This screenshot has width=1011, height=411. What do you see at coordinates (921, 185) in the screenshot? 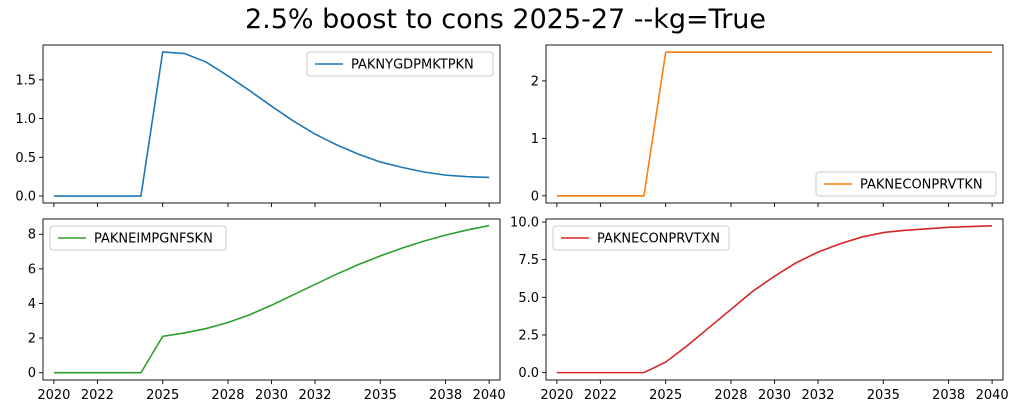
I see `legend-label: PAKNECONPRVTKN` at bounding box center [921, 185].